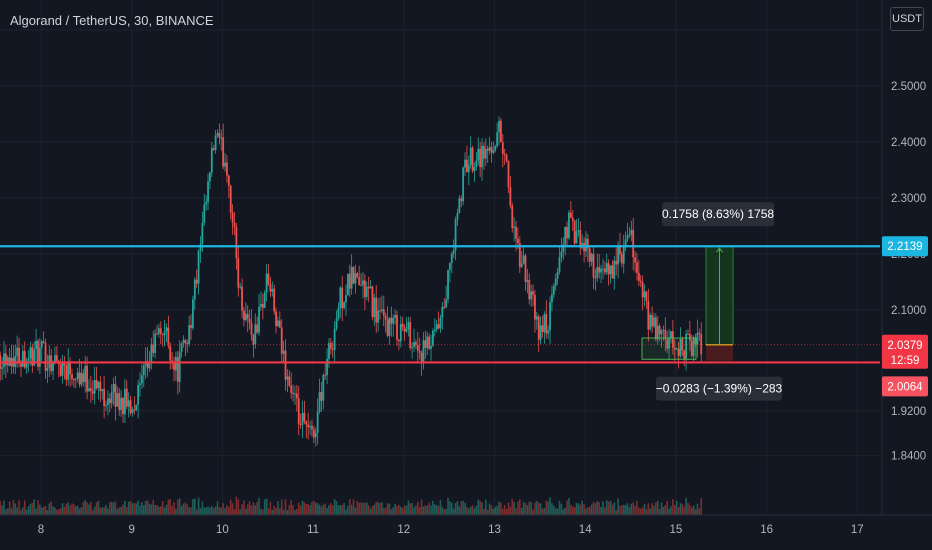 Image resolution: width=932 pixels, height=550 pixels. Describe the element at coordinates (907, 19) in the screenshot. I see `currency-button: USDT` at that location.